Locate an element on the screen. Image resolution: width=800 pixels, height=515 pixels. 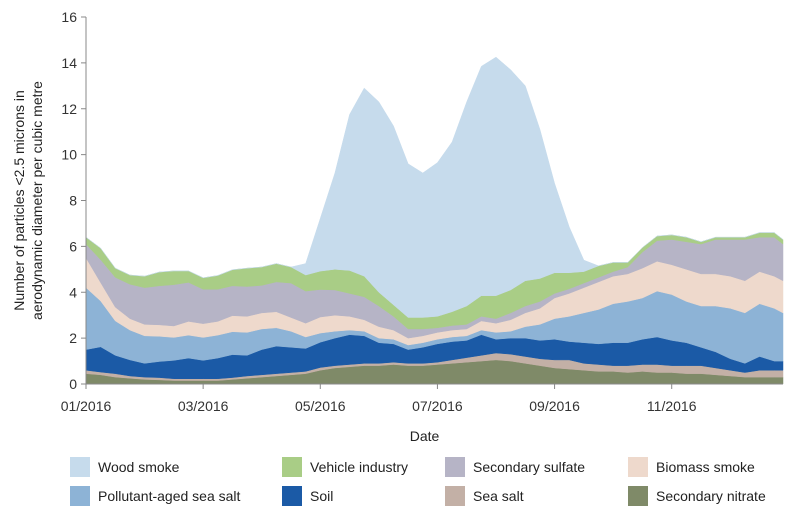
legend-swatch-soil is located at coordinates (292, 496).